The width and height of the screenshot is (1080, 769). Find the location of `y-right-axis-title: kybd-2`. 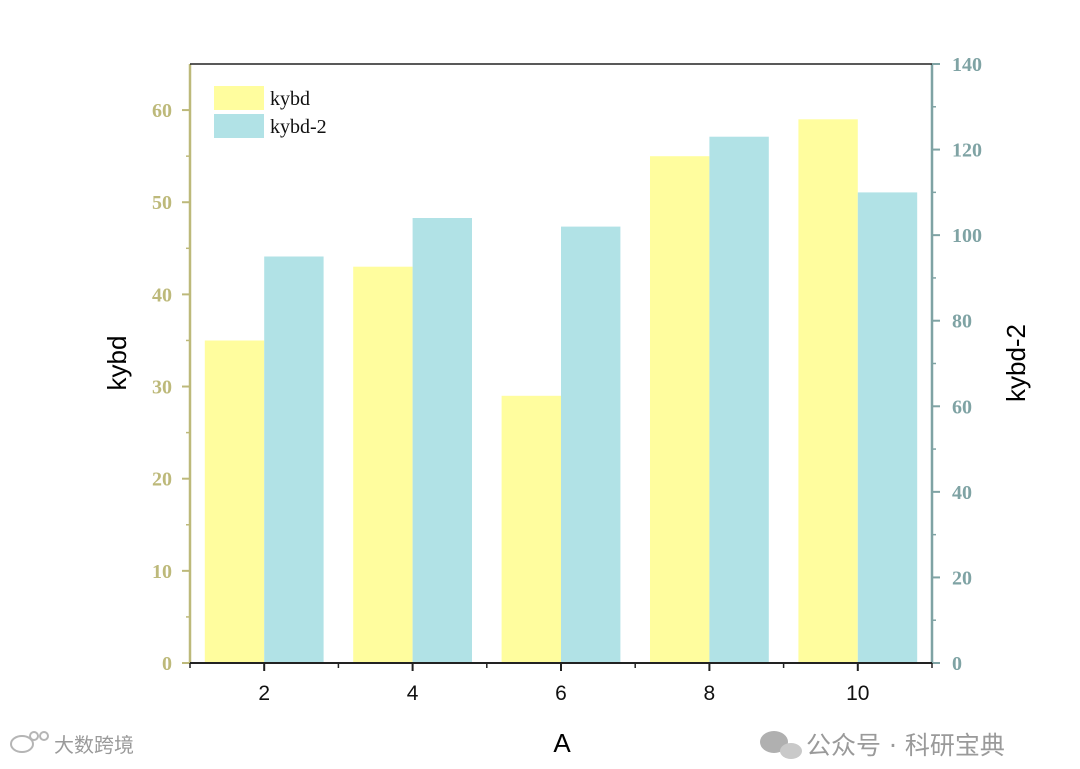

y-right-axis-title: kybd-2 is located at coordinates (1016, 363).